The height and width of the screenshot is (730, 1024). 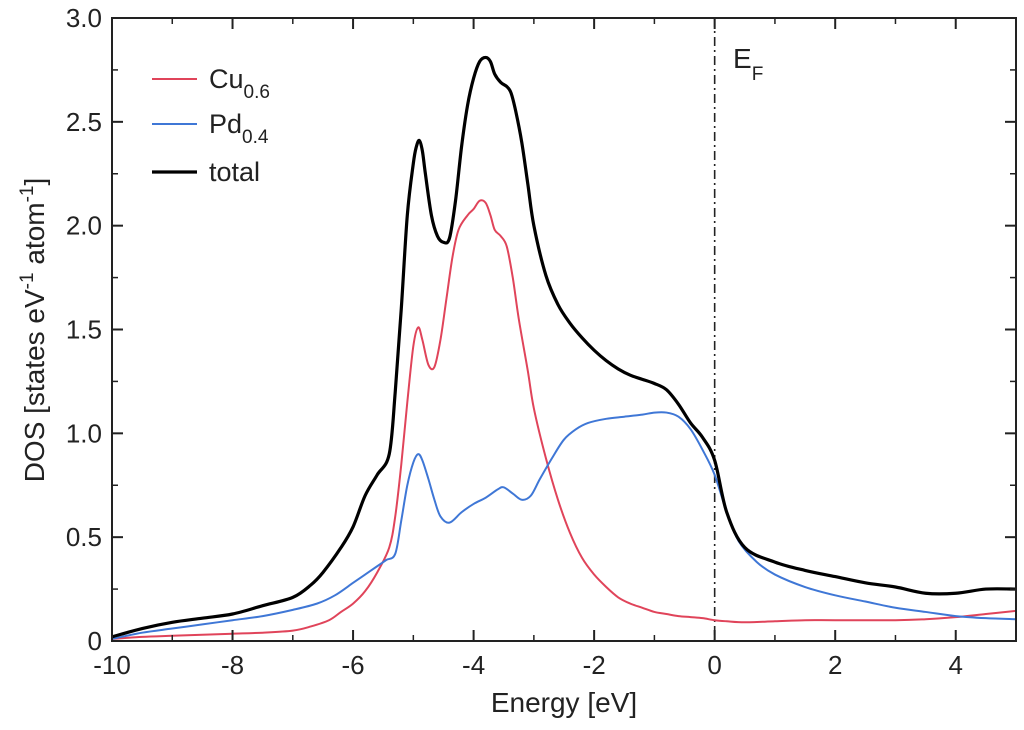 What do you see at coordinates (34, 182) in the screenshot?
I see `y-axis-title-end: ]` at bounding box center [34, 182].